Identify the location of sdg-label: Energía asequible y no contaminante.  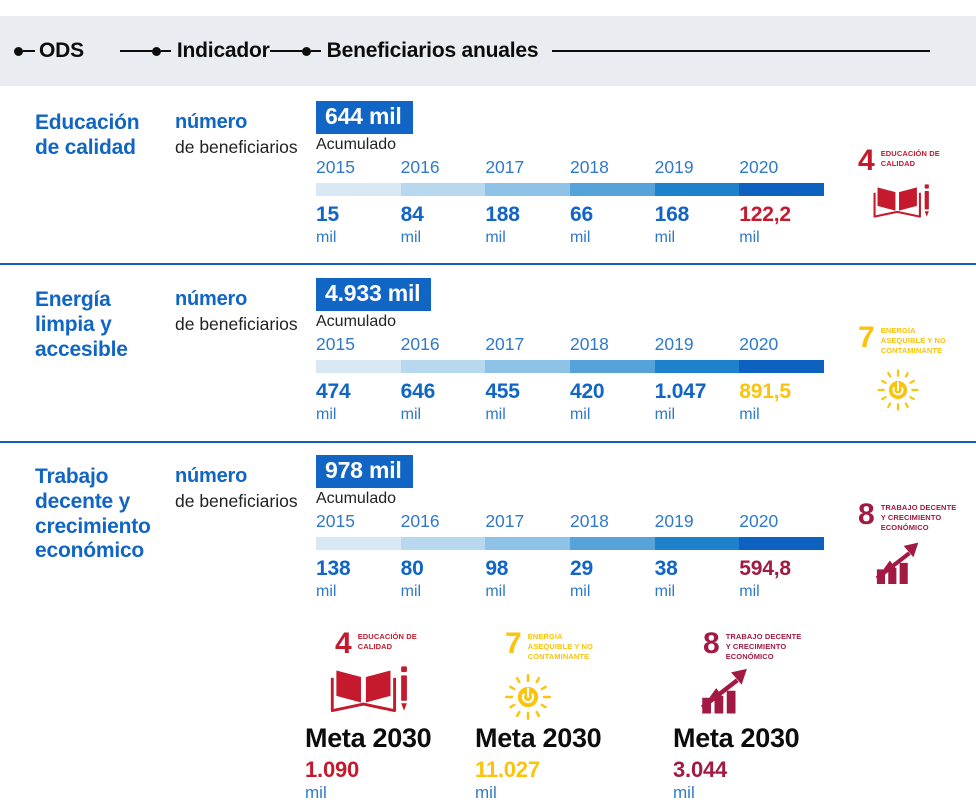
(560, 647).